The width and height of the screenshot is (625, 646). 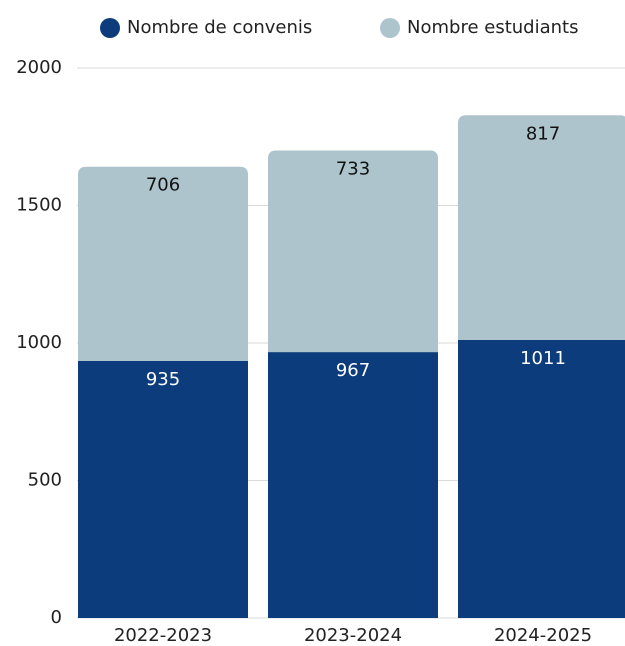 I want to click on data-label: 1011, so click(x=543, y=358).